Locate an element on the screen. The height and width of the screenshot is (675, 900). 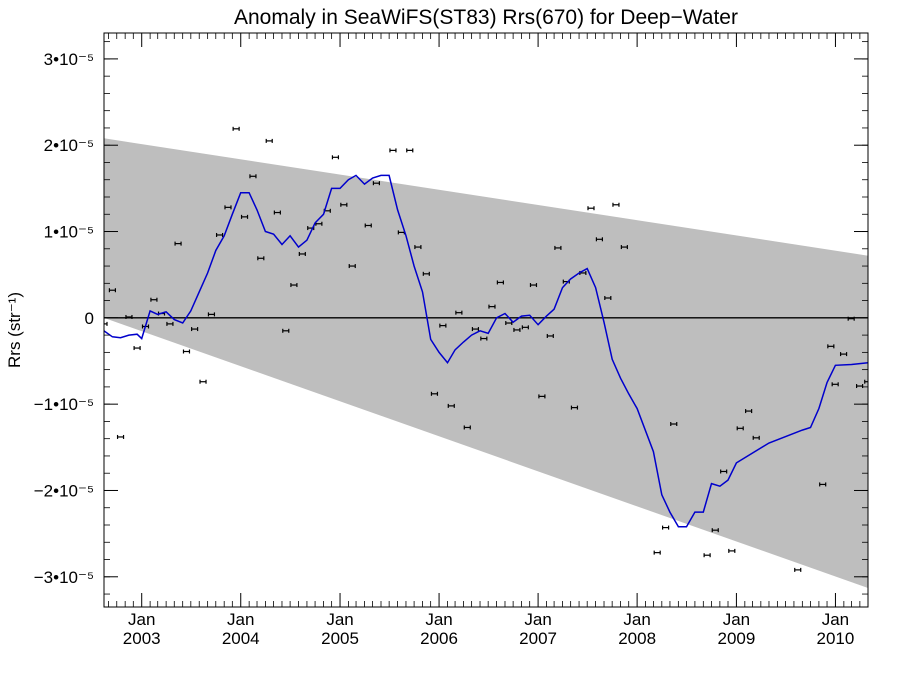
y-tick-label: 2•10⁻⁵ is located at coordinates (69, 145).